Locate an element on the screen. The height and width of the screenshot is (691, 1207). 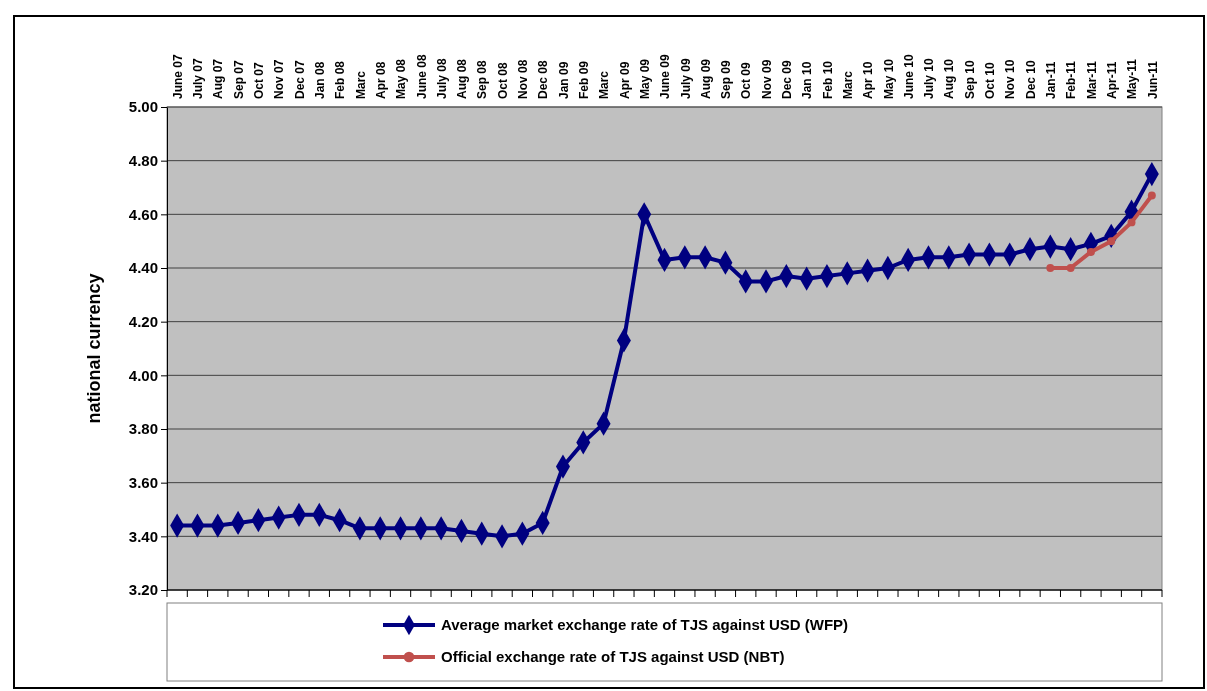
x-tick-label: May 08 is located at coordinates (401, 78).